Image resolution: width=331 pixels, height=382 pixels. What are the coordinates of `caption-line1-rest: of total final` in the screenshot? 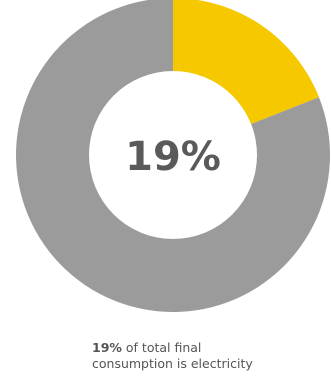 It's located at (161, 347).